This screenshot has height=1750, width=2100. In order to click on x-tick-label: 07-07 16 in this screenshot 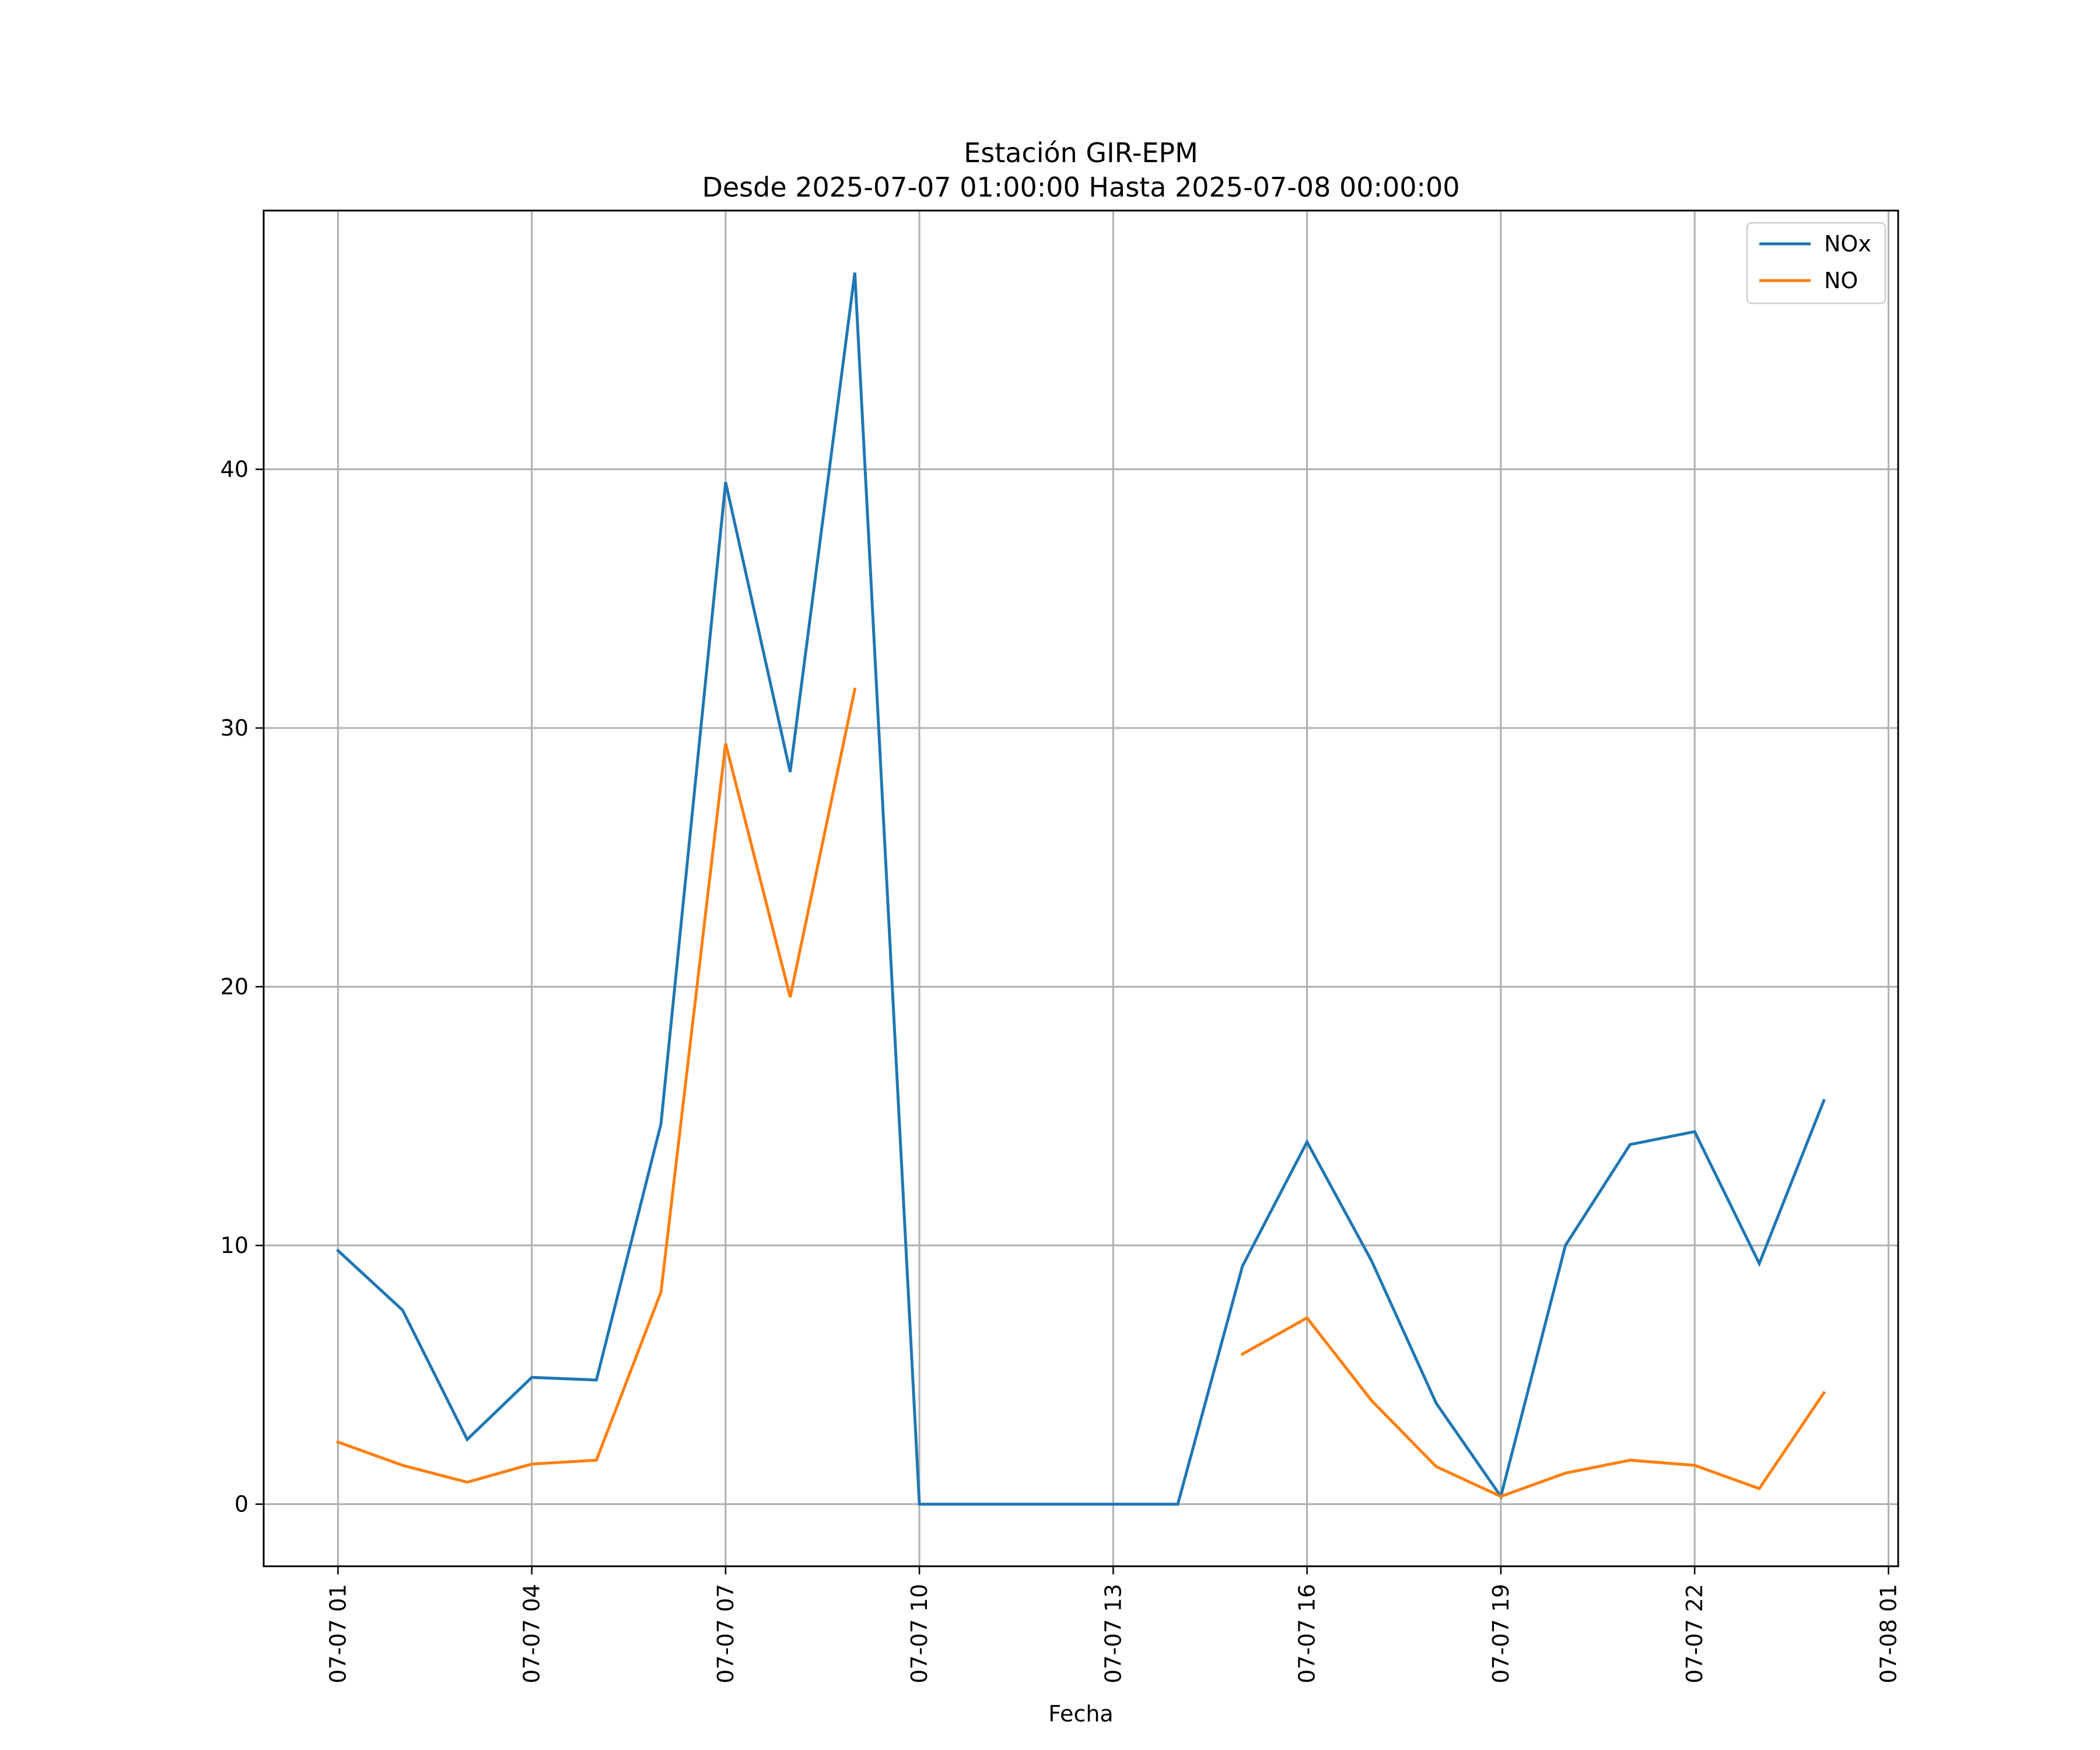, I will do `click(1307, 1634)`.